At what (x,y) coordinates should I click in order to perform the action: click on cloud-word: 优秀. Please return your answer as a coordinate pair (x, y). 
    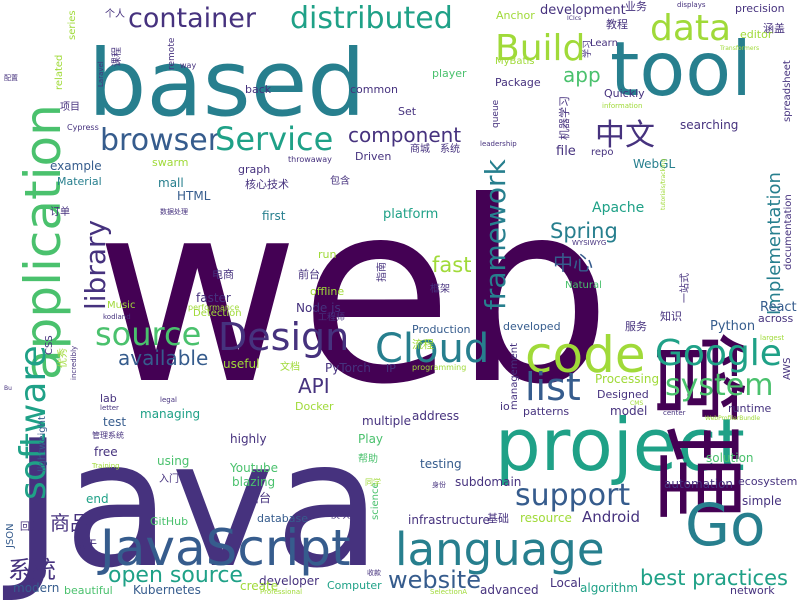
    Looking at the image, I should click on (62, 358).